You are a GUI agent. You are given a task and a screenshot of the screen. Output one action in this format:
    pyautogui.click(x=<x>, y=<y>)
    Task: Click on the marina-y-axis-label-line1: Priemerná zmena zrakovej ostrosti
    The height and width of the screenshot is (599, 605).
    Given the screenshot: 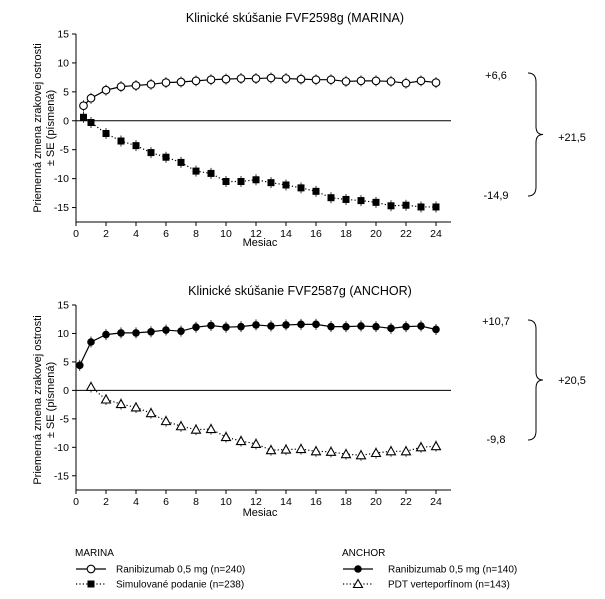 What is the action you would take?
    pyautogui.click(x=38, y=127)
    